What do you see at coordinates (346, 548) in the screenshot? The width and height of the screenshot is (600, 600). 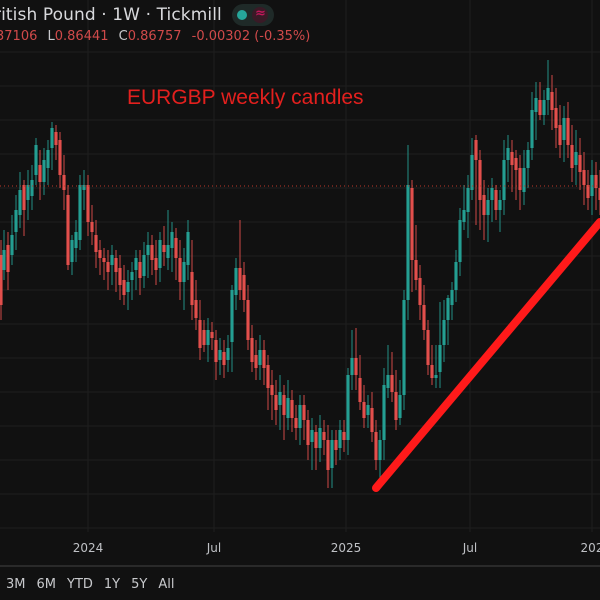 I see `time-axis-label: 2025` at bounding box center [346, 548].